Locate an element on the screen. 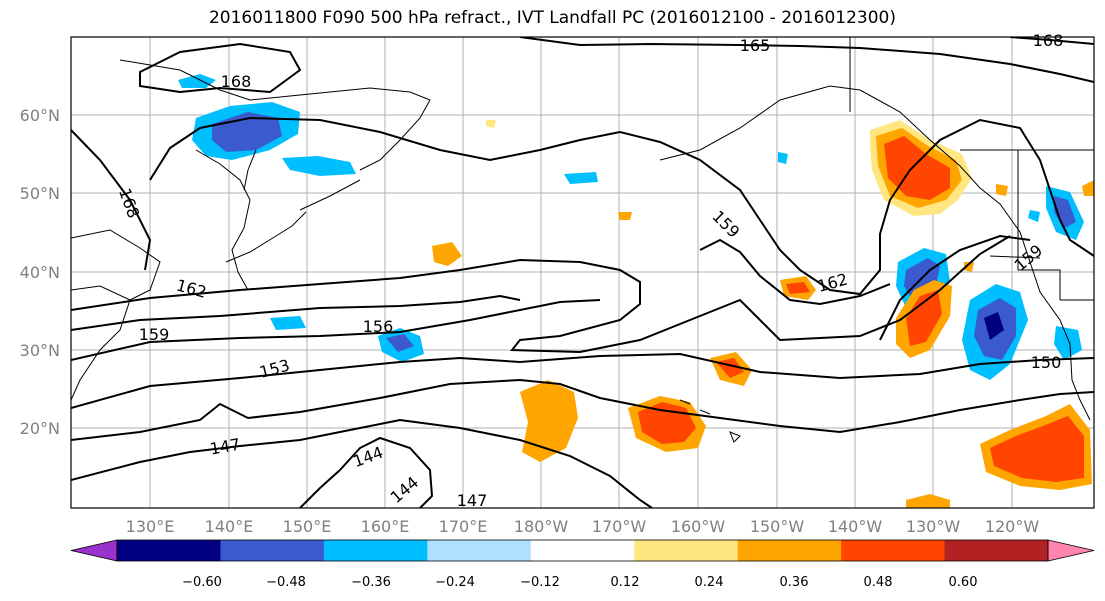 Image resolution: width=1105 pixels, height=601 pixels. colorbar-frame is located at coordinates (582, 550).